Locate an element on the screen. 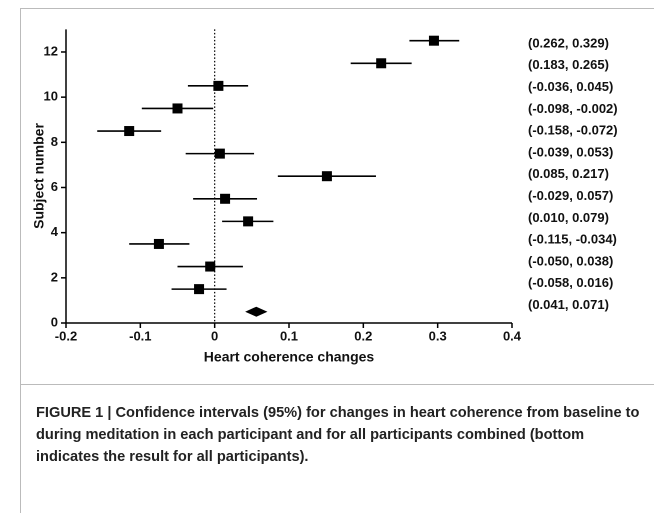 The width and height of the screenshot is (654, 513). y-tick-label: 10 is located at coordinates (51, 96).